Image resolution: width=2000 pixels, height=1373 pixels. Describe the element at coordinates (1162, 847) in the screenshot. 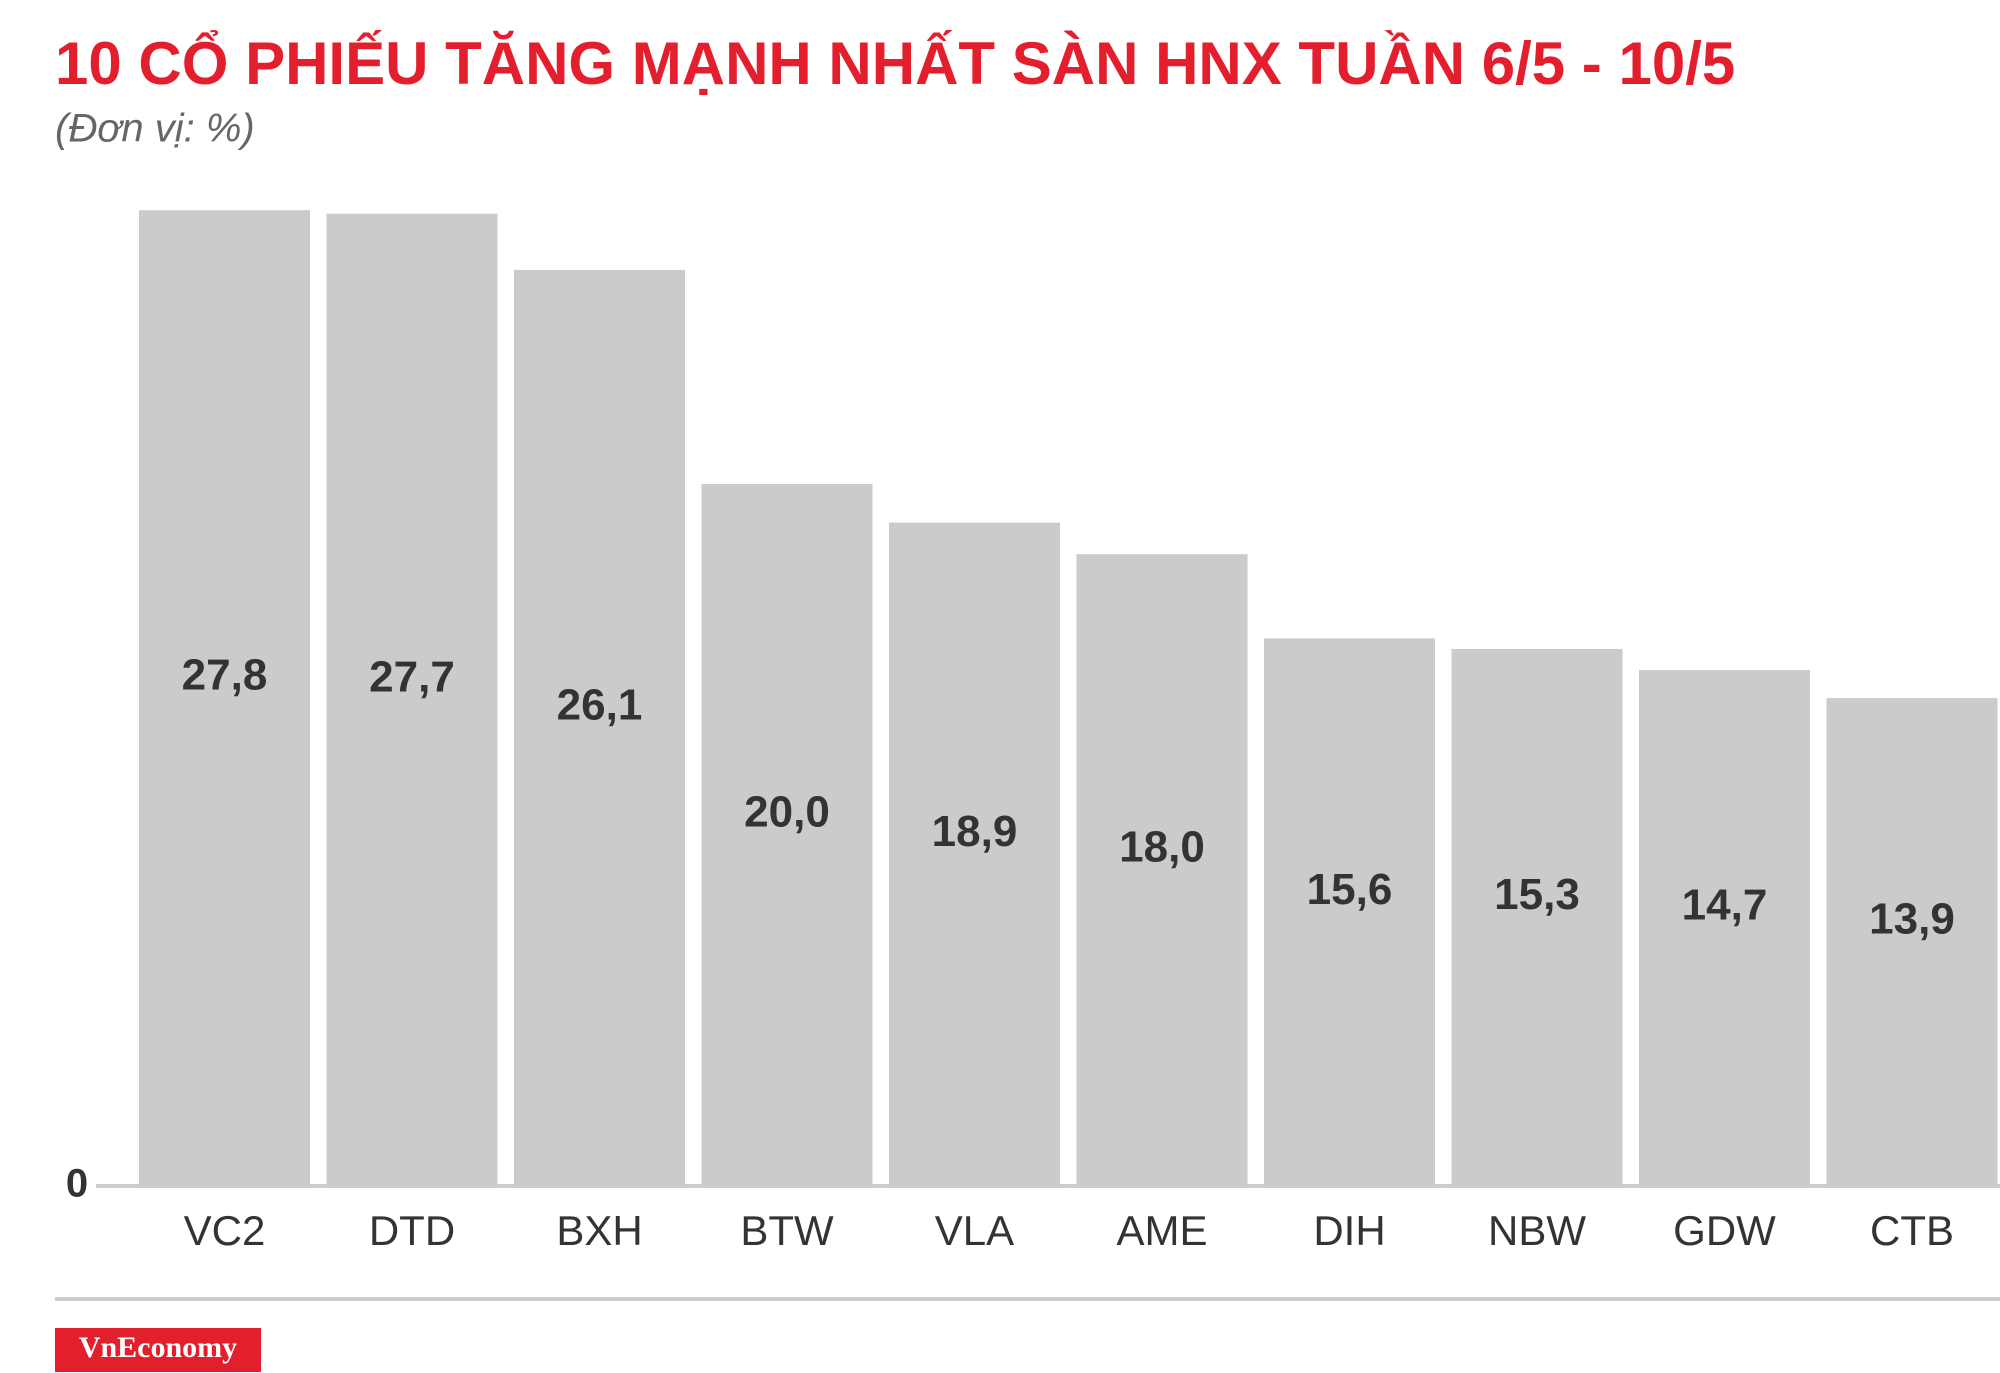

I see `value-label: 18,0` at that location.